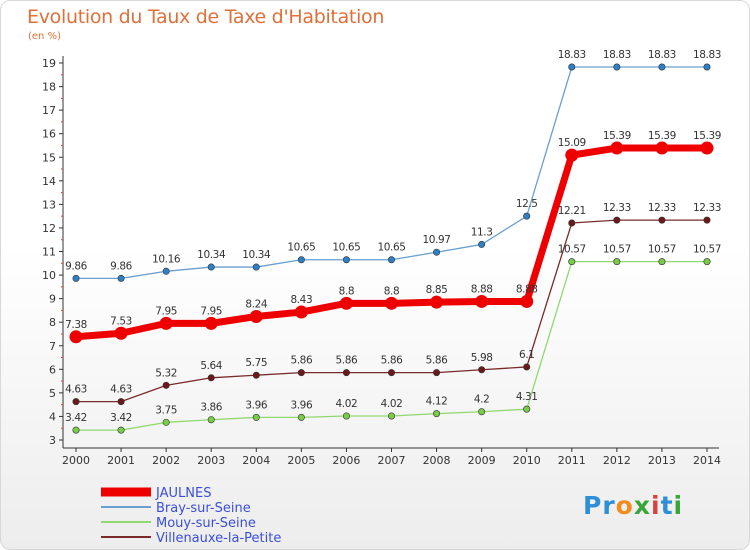 The image size is (750, 550). What do you see at coordinates (76, 460) in the screenshot?
I see `x-tick-label: 2000` at bounding box center [76, 460].